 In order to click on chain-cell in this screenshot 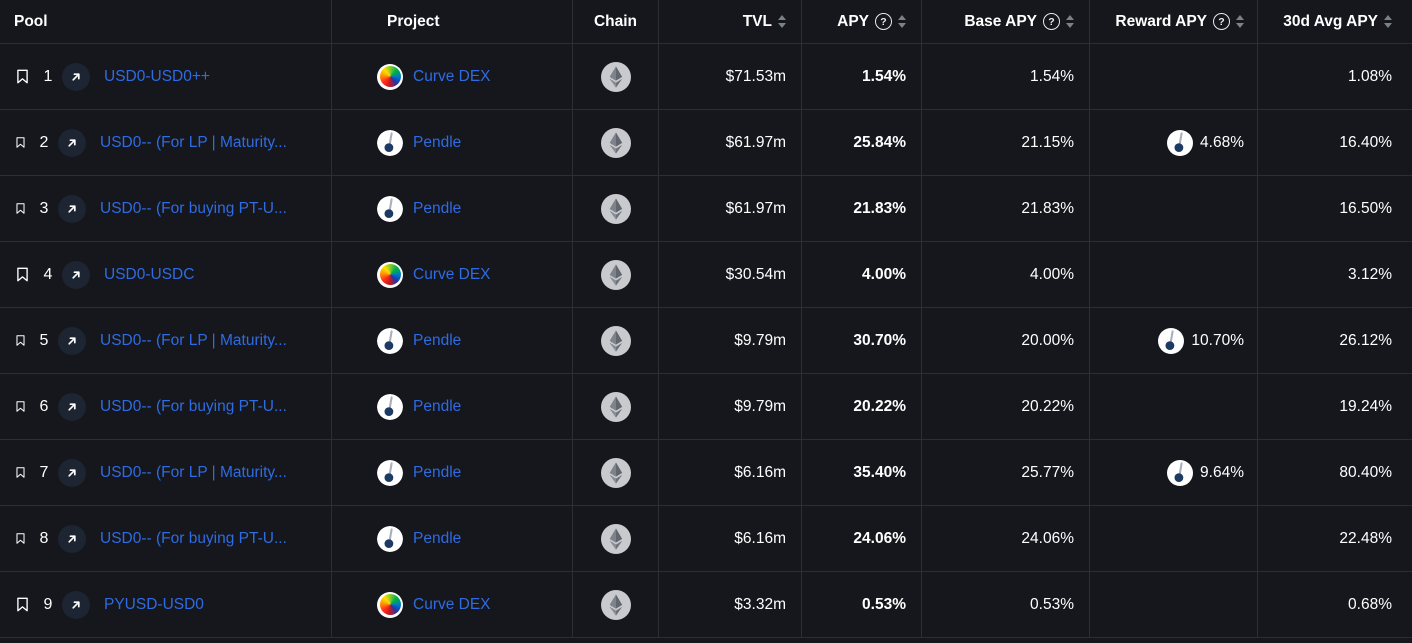, I will do `click(616, 76)`.